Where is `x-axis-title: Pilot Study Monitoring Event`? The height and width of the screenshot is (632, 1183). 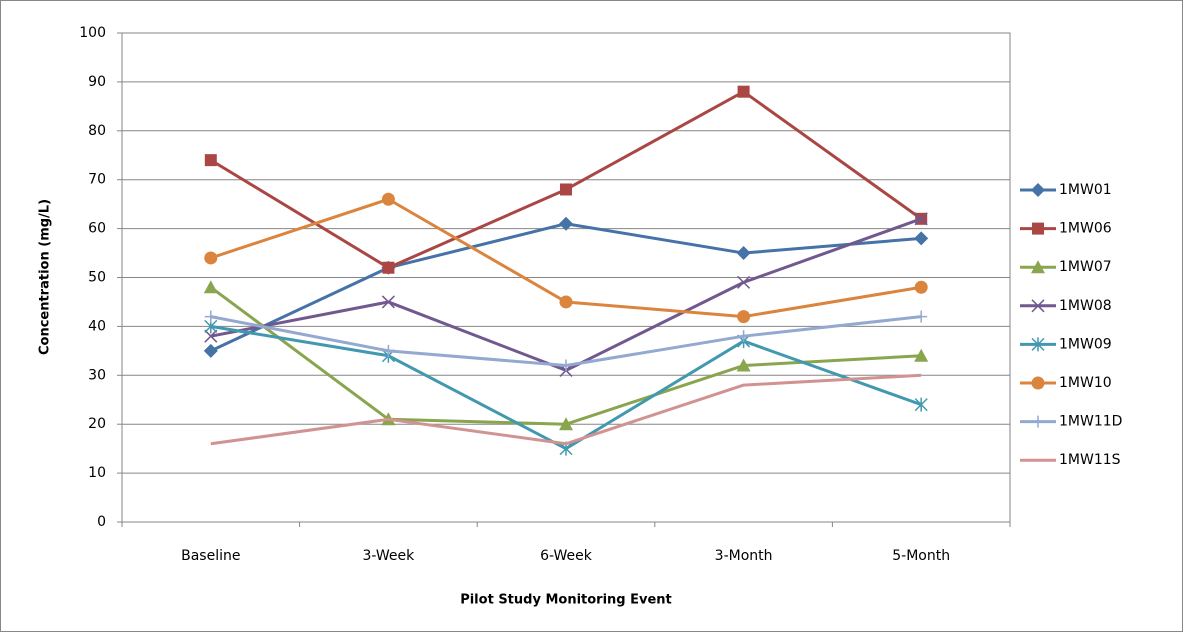
x-axis-title: Pilot Study Monitoring Event is located at coordinates (566, 600).